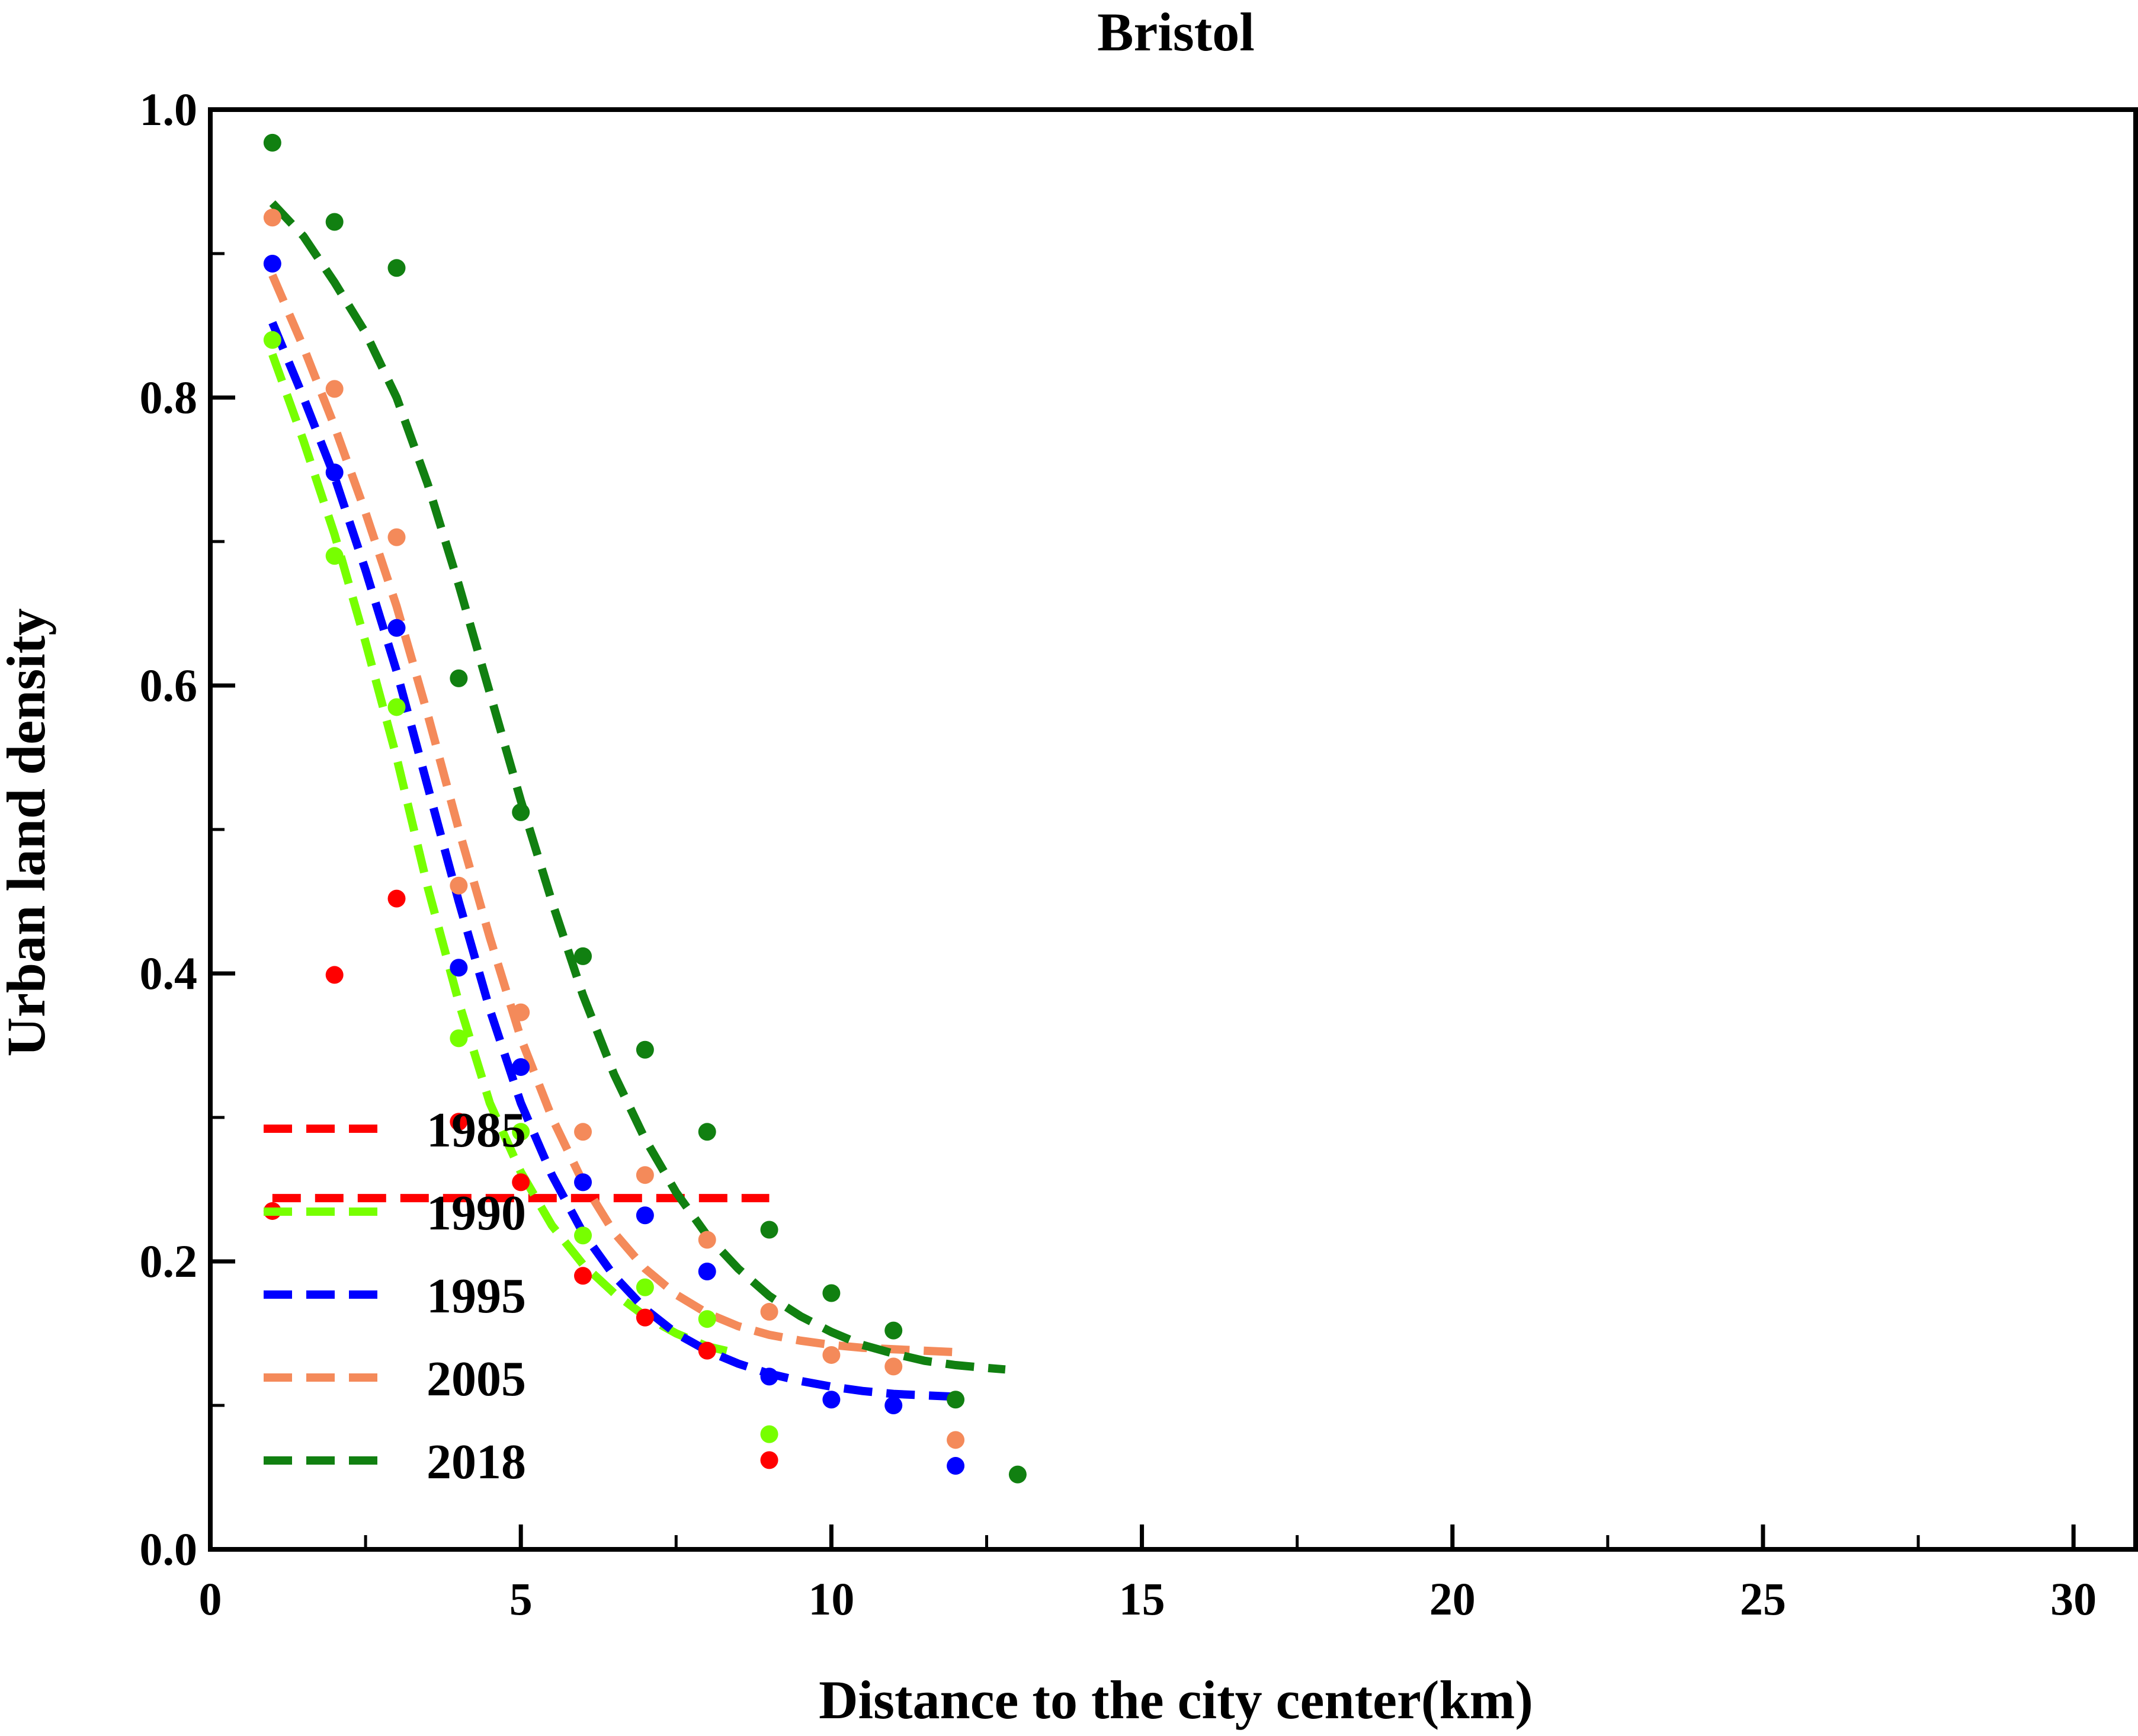  I want to click on x-tick-label: 30, so click(2073, 1599).